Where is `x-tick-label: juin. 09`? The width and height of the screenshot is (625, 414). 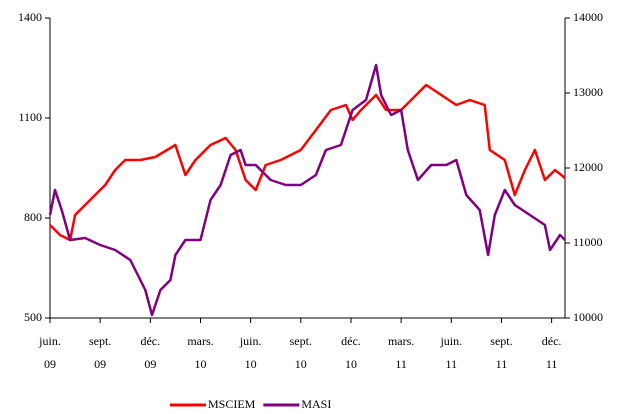 x-tick-label: juin. 09 is located at coordinates (49, 352).